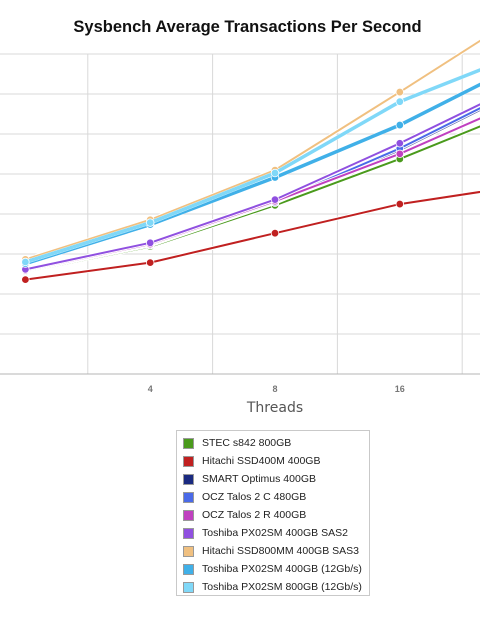 This screenshot has height=627, width=480. Describe the element at coordinates (280, 551) in the screenshot. I see `legend-label: Hitachi SSD800MM 400GB SAS3` at that location.